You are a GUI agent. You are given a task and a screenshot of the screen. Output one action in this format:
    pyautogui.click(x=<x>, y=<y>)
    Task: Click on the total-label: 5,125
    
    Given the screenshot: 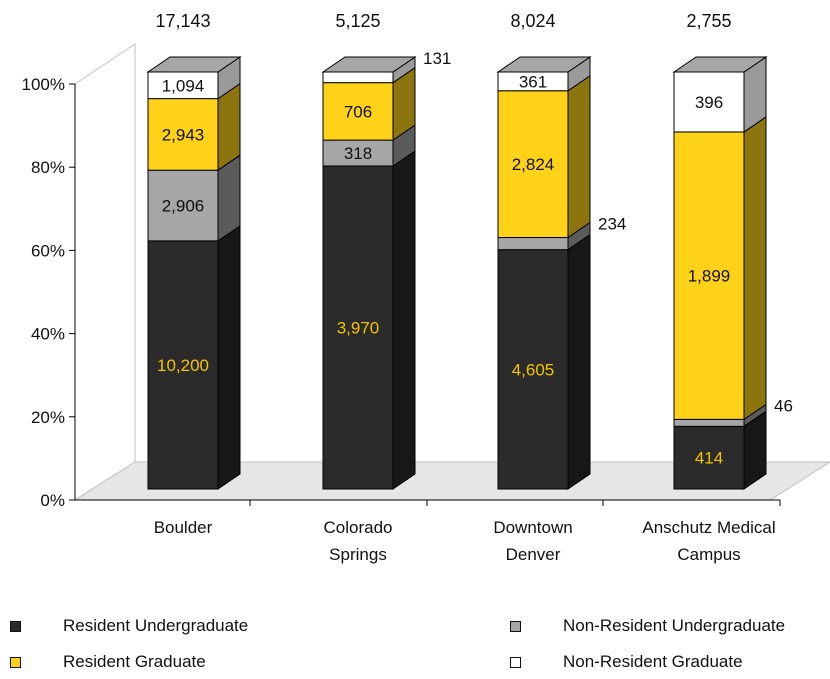 What is the action you would take?
    pyautogui.click(x=357, y=21)
    